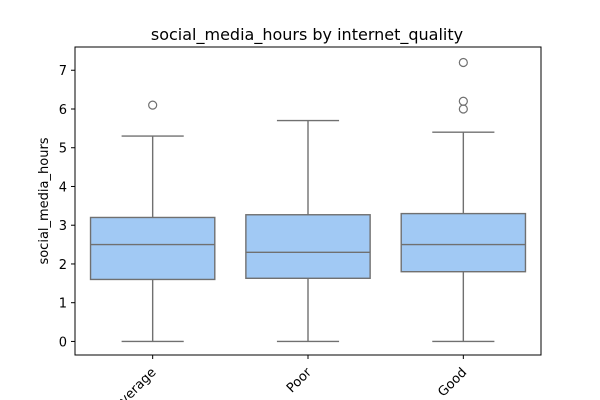 The height and width of the screenshot is (400, 600). Describe the element at coordinates (63, 226) in the screenshot. I see `y-tick-label: 3` at that location.